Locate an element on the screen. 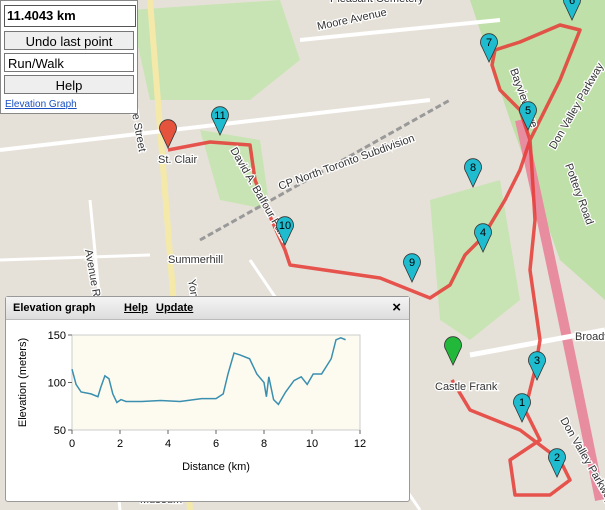 Image resolution: width=605 pixels, height=510 pixels. start-pin is located at coordinates (168, 134).